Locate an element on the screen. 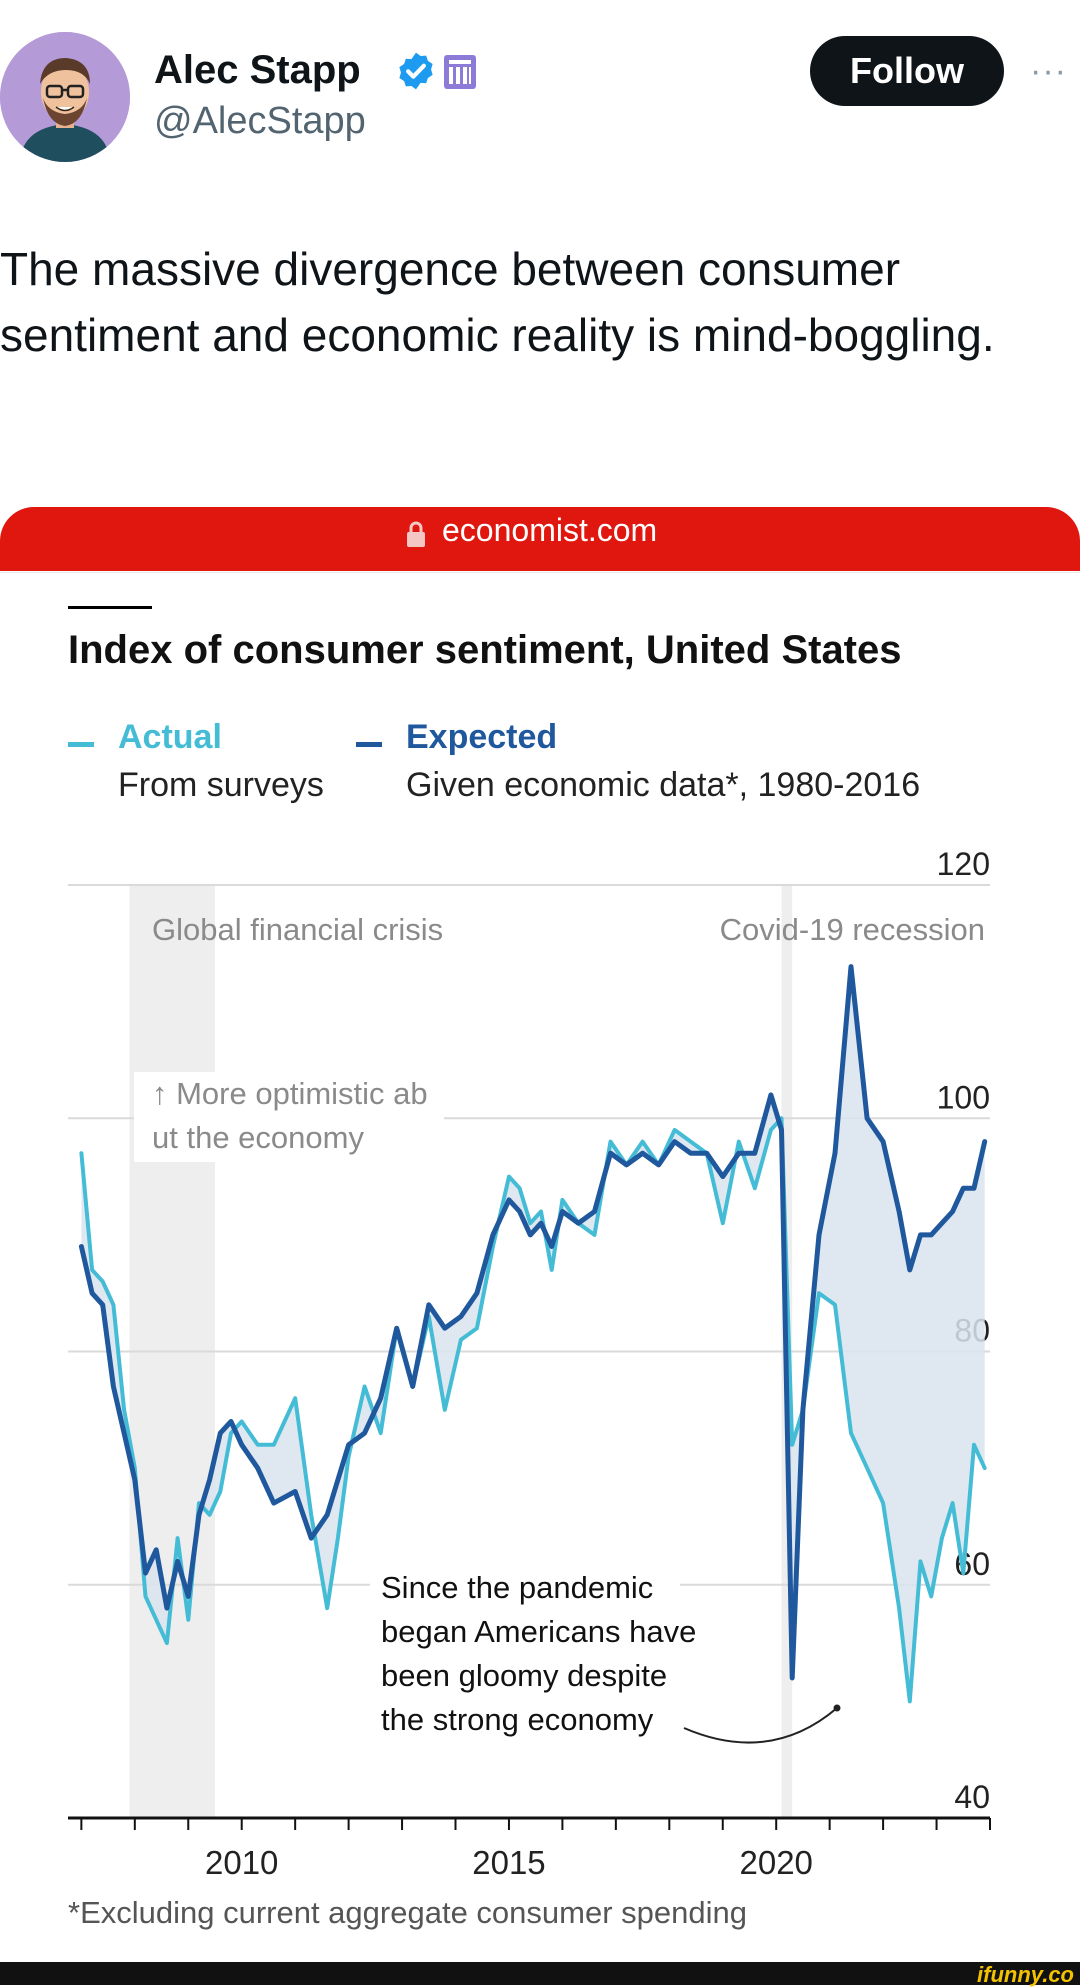 The height and width of the screenshot is (1988, 1080). profile-photo-icon is located at coordinates (65, 97).